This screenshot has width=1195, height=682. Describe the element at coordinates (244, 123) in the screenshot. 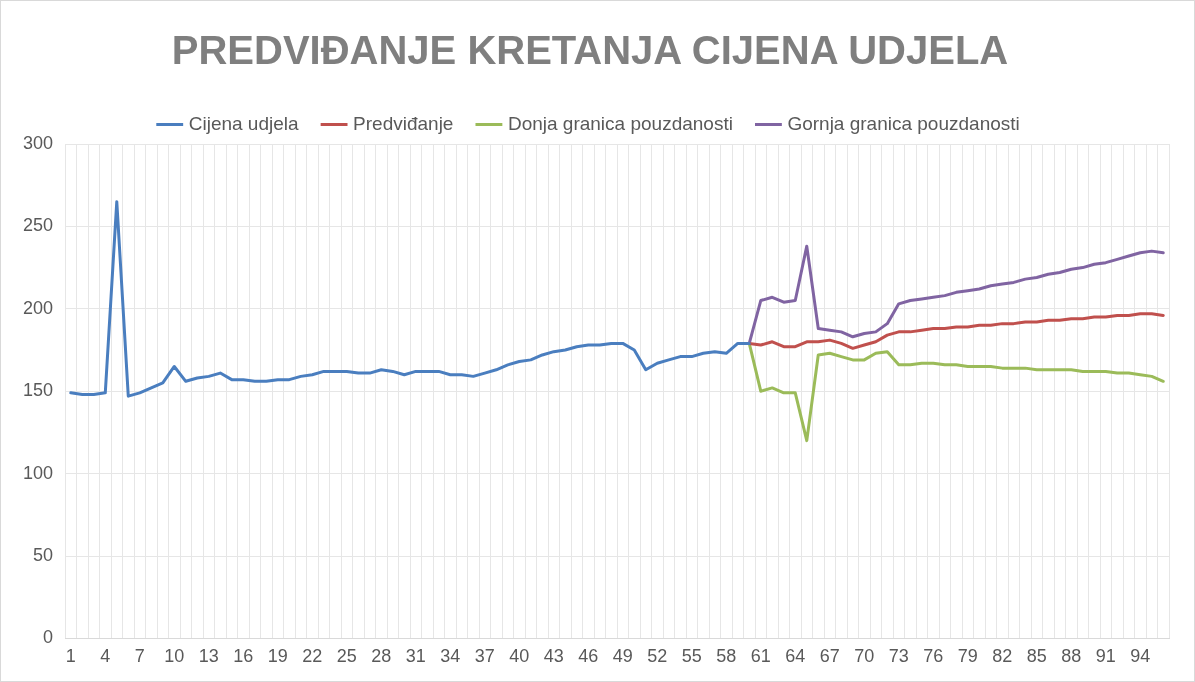

I see `legend-label: Cijena udjela` at that location.